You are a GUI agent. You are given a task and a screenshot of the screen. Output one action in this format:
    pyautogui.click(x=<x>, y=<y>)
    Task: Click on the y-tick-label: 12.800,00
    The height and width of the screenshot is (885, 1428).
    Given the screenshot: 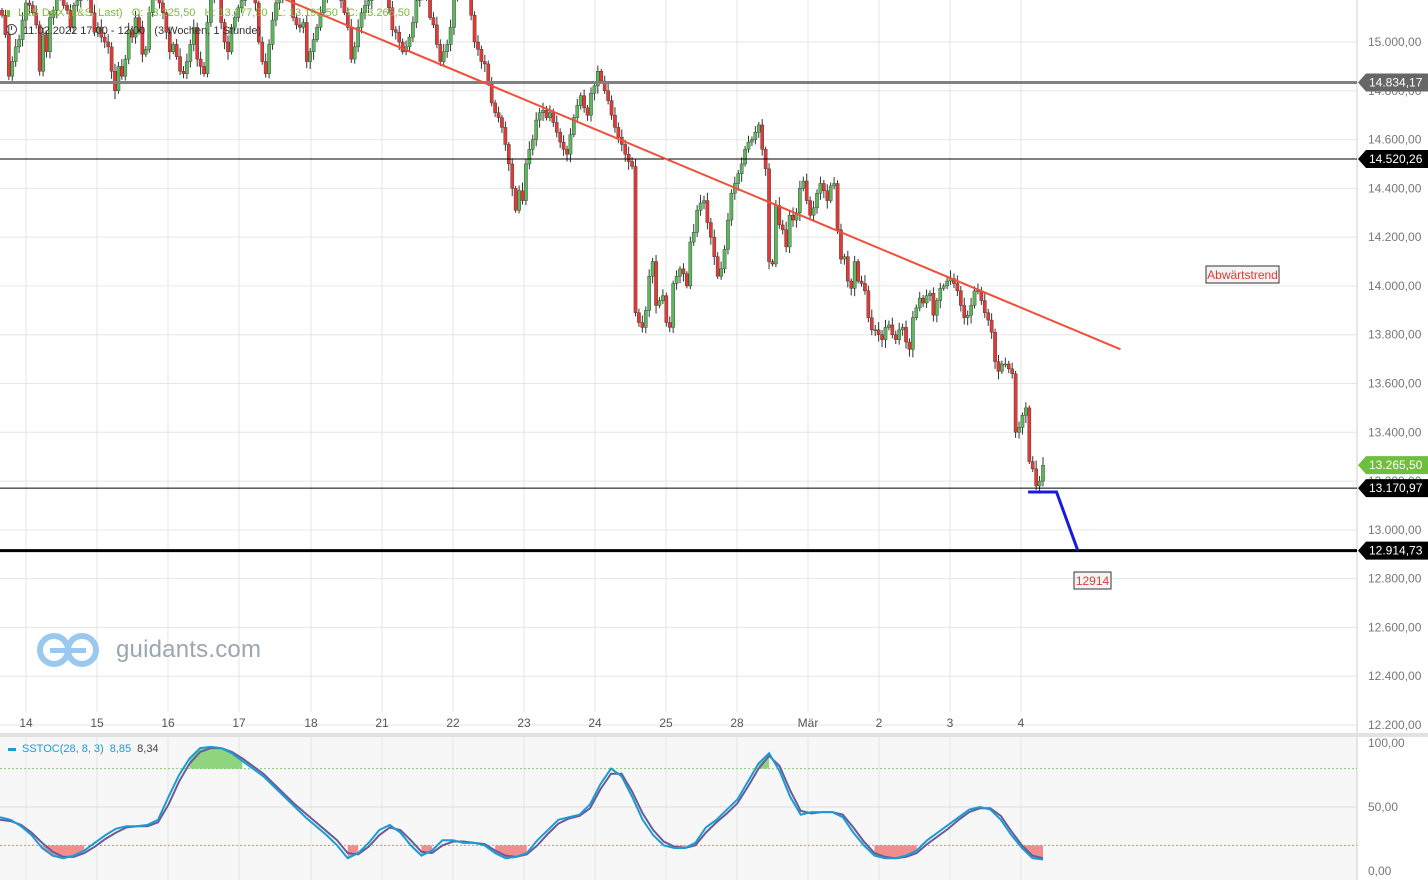 What is the action you would take?
    pyautogui.click(x=1395, y=579)
    